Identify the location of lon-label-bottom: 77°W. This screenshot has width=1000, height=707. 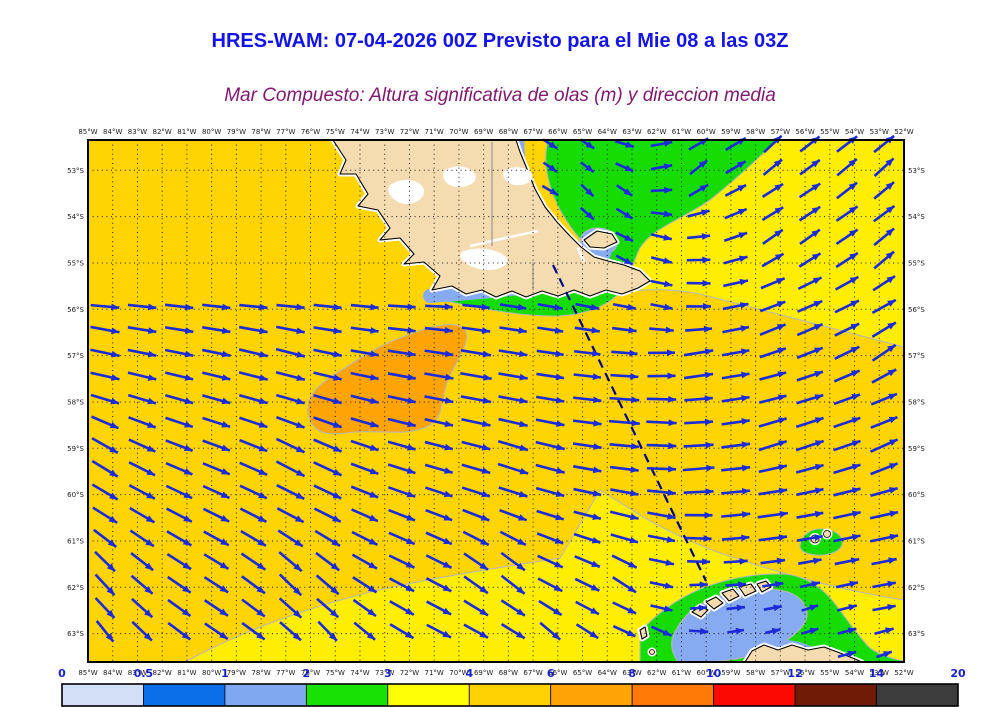
(285, 673).